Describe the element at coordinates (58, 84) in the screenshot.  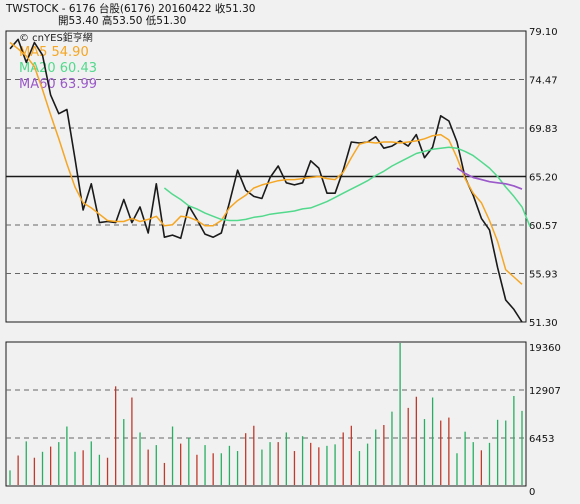
I see `legend-ma60: MA60 63.99` at that location.